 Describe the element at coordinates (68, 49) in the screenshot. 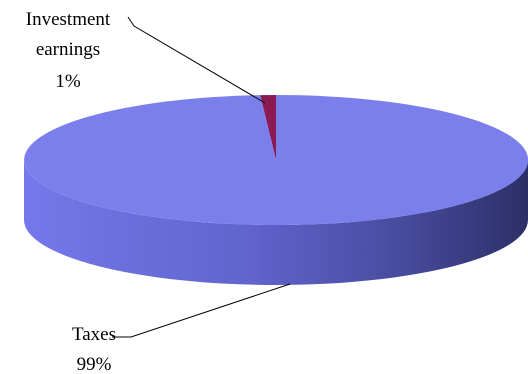

I see `investment-label-line2: earnings` at that location.